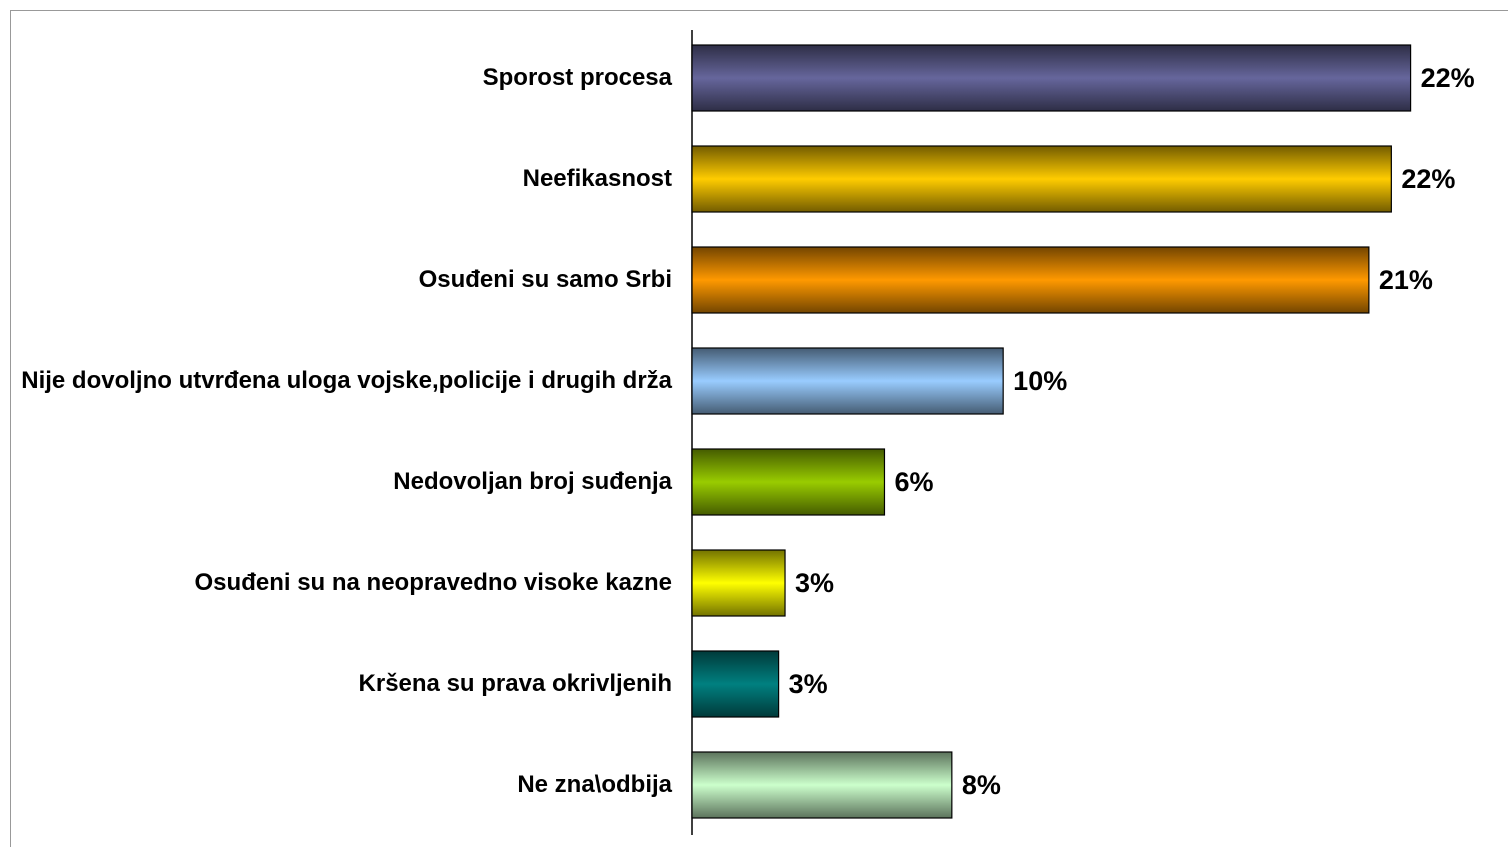  Describe the element at coordinates (545, 279) in the screenshot. I see `category-text: Osuđeni su samo Srbi` at that location.